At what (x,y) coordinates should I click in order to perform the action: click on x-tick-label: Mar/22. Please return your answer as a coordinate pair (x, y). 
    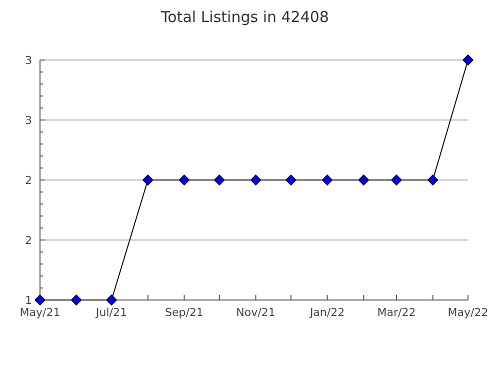
    Looking at the image, I should click on (396, 312).